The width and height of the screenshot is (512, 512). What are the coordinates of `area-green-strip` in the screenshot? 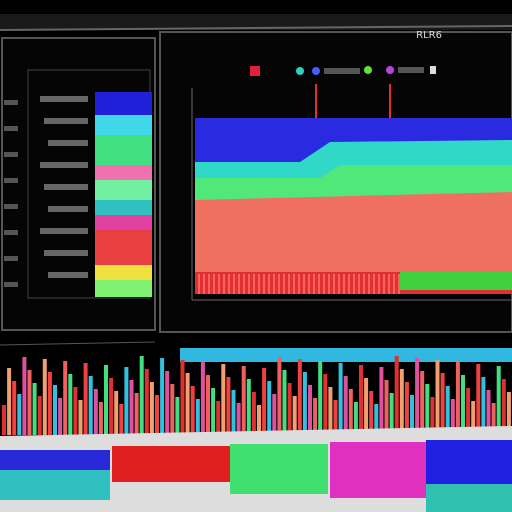 It's located at (456, 281).